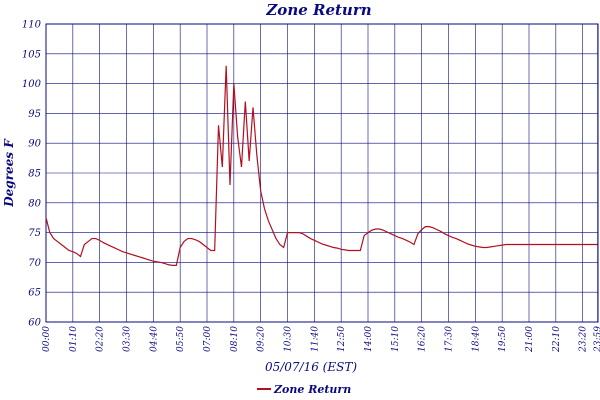 Image resolution: width=600 pixels, height=400 pixels. Describe the element at coordinates (34, 233) in the screenshot. I see `y-tick-label: 75` at that location.